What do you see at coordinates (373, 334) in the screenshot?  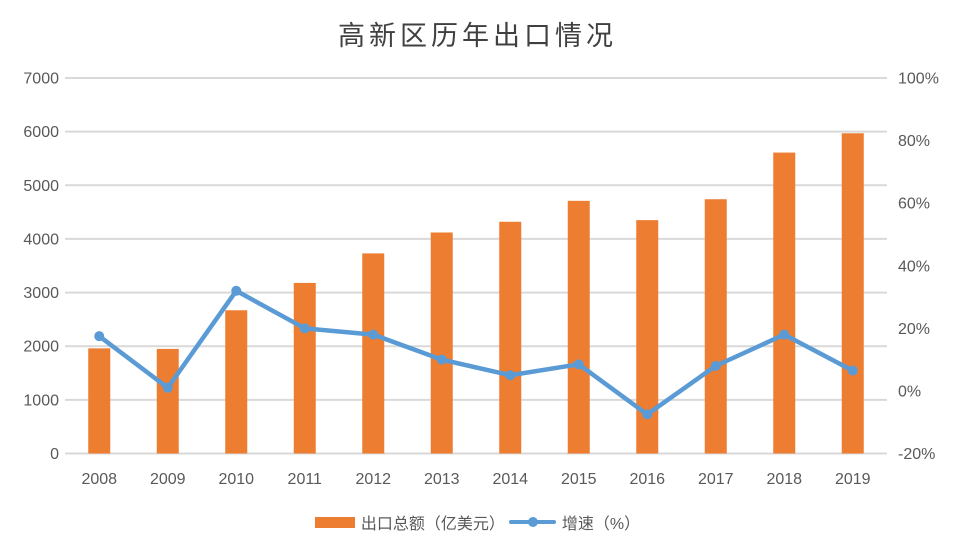 I see `growth-point-2012` at bounding box center [373, 334].